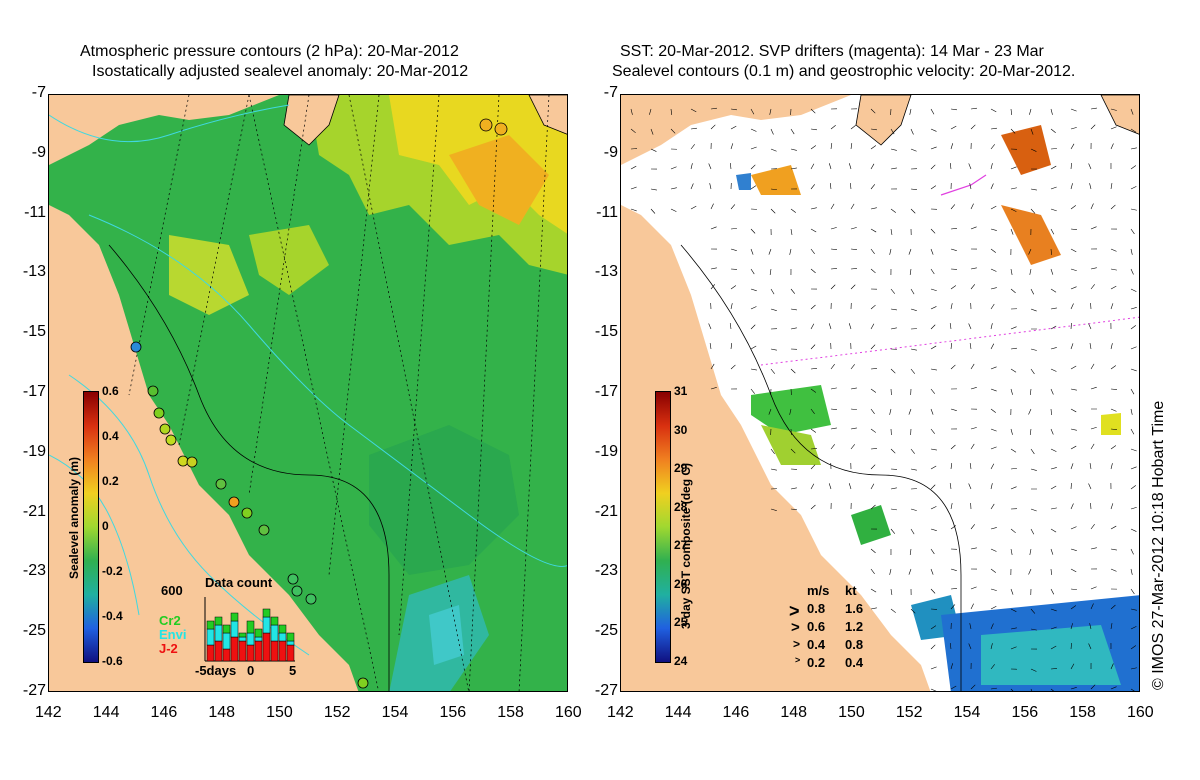  I want to click on data-count-bars, so click(249, 629).